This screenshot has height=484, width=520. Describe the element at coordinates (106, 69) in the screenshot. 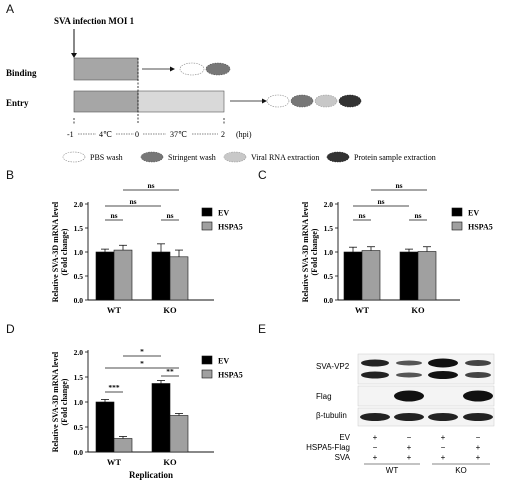

I see `binding-phase-bar` at that location.